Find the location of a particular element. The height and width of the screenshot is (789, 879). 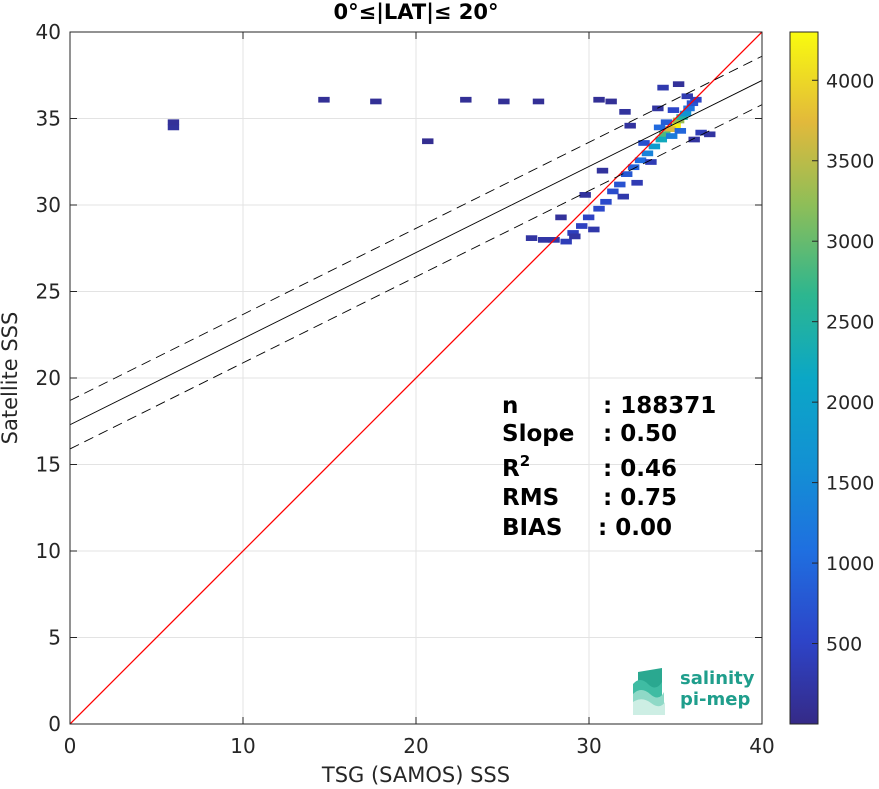

x-tick-label-30: 30 is located at coordinates (588, 746).